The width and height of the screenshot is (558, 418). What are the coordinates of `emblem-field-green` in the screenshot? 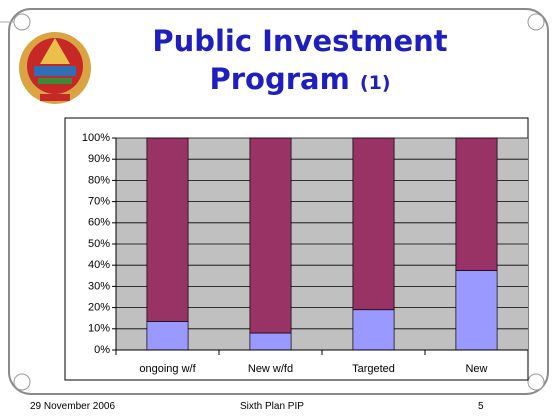 It's located at (55, 81).